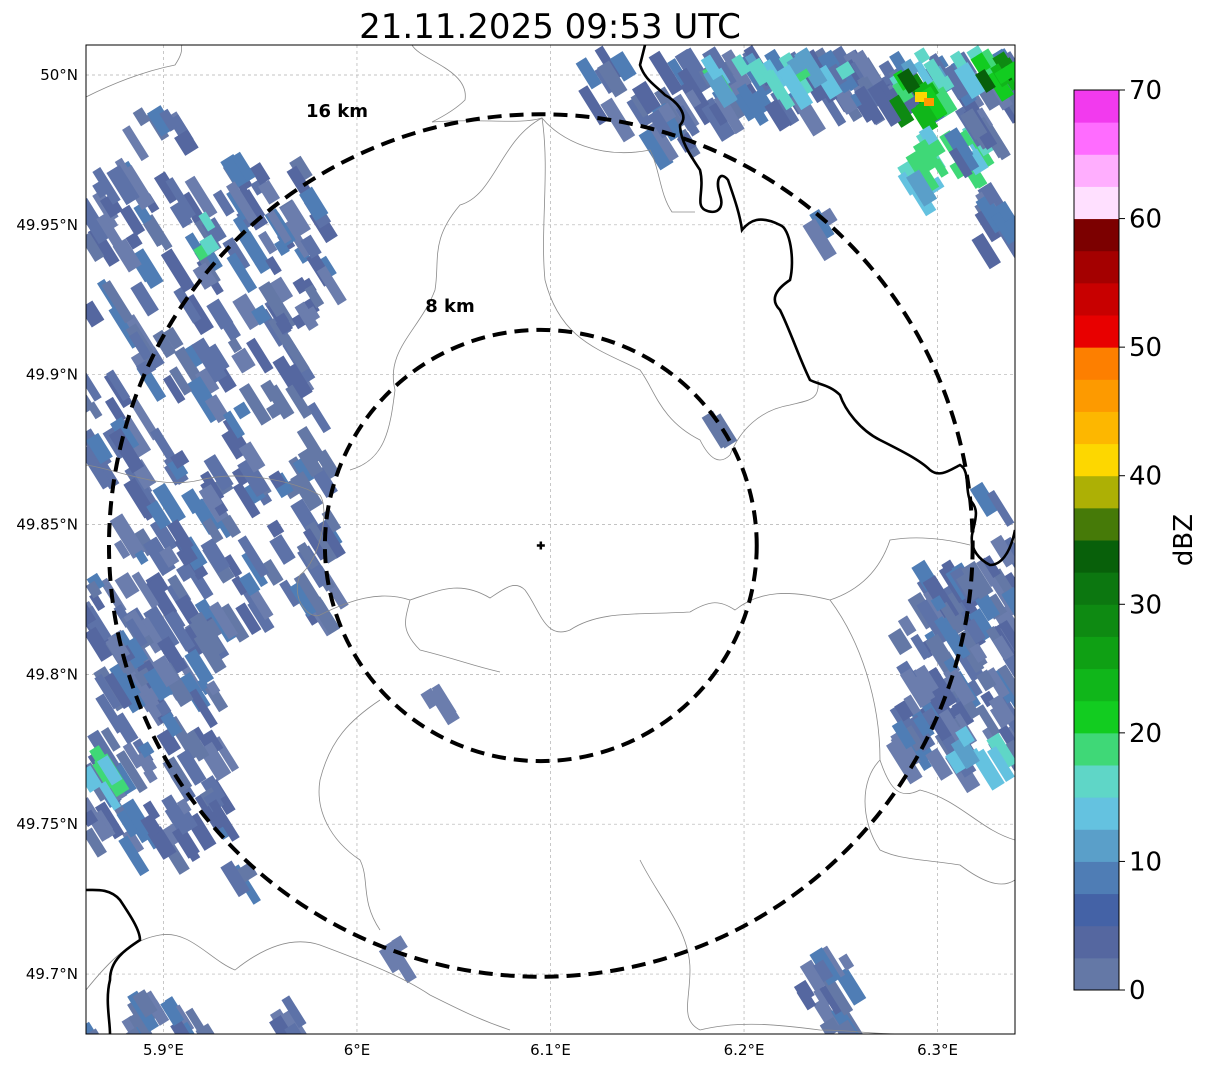 Image resolution: width=1207 pixels, height=1069 pixels. I want to click on lon-tick-label: 5.9°E, so click(163, 1050).